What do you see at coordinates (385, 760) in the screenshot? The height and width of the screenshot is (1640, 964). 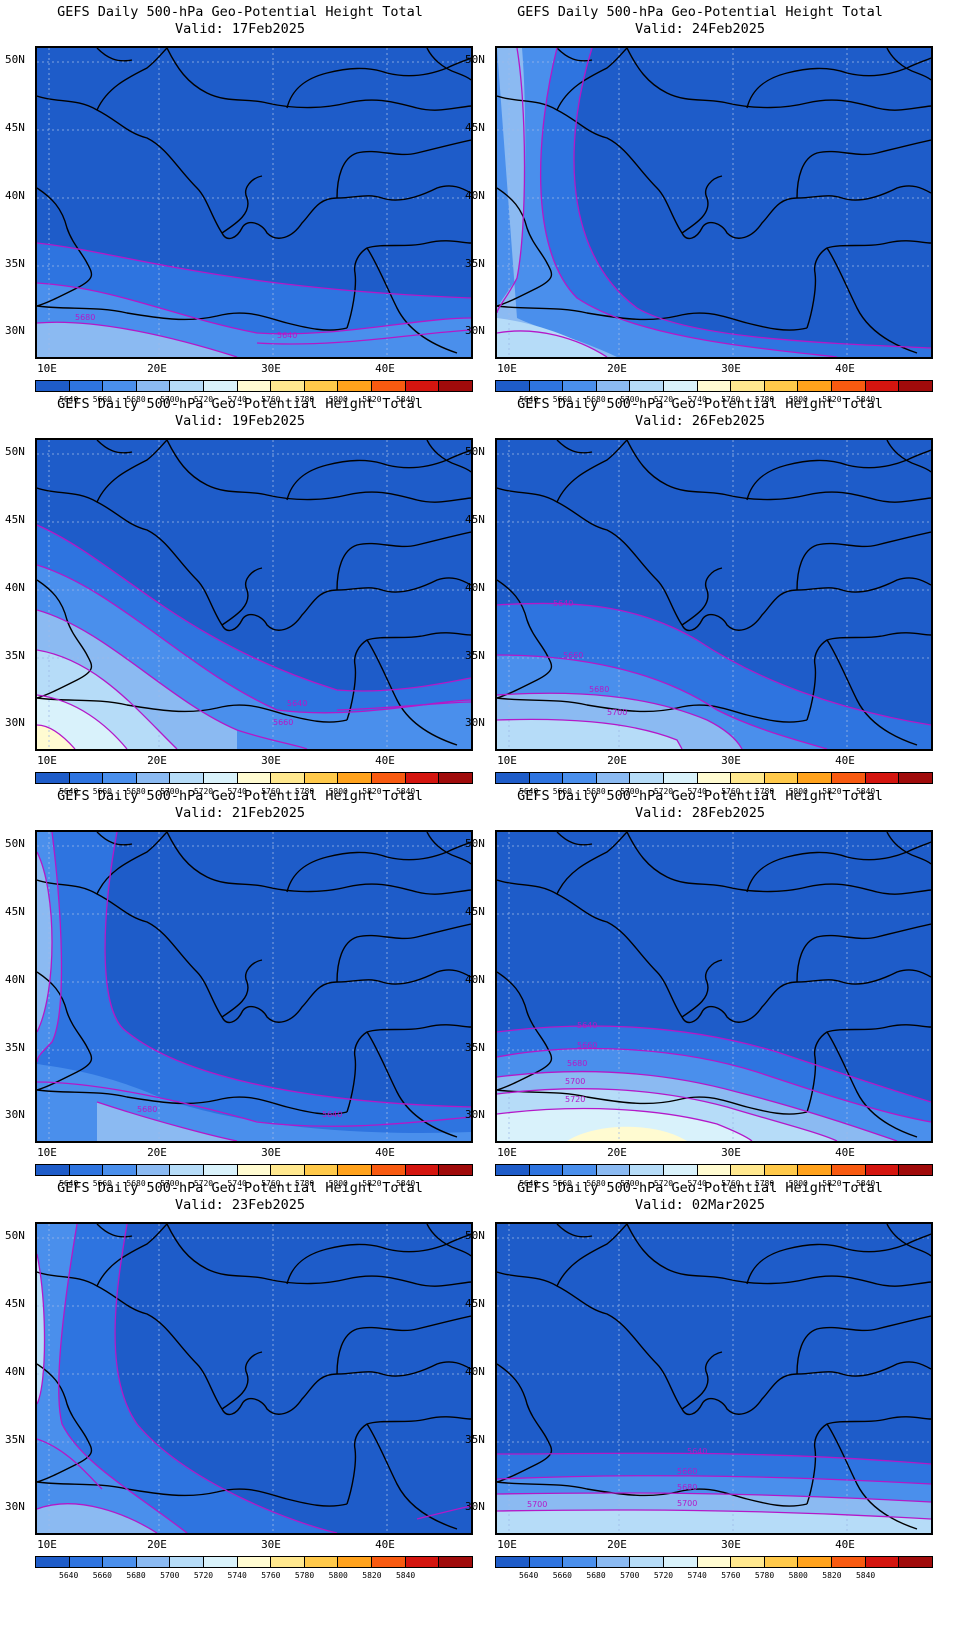 I see `longitude-tick-label: 40E` at bounding box center [385, 760].